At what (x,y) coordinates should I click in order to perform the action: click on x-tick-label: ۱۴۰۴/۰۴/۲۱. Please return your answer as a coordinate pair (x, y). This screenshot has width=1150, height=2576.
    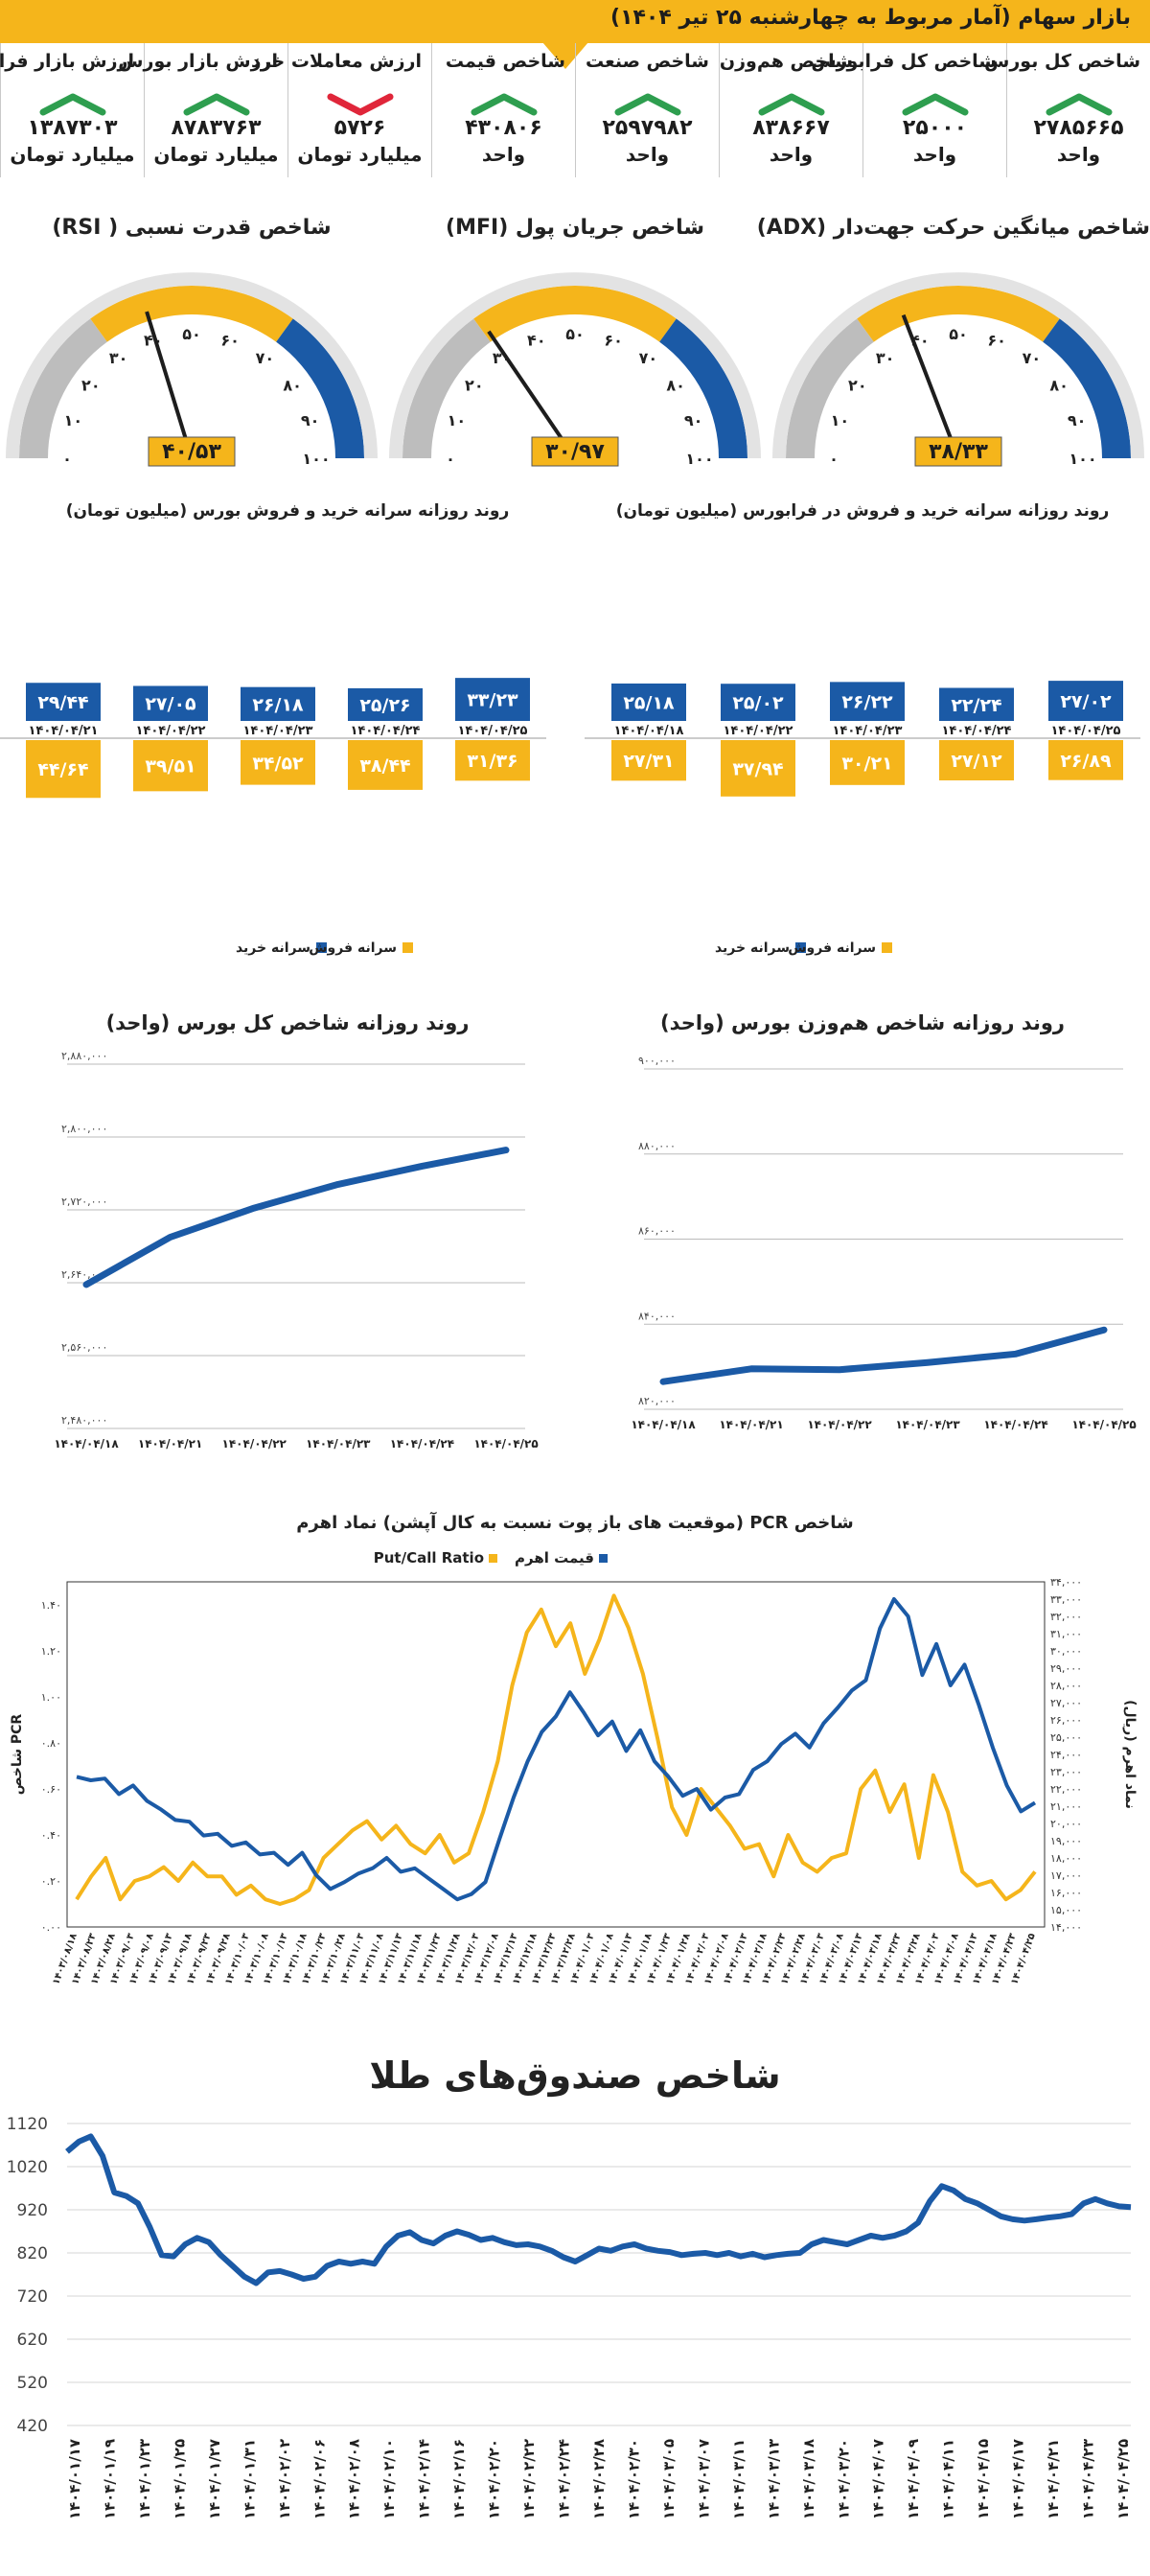
    Looking at the image, I should click on (751, 1425).